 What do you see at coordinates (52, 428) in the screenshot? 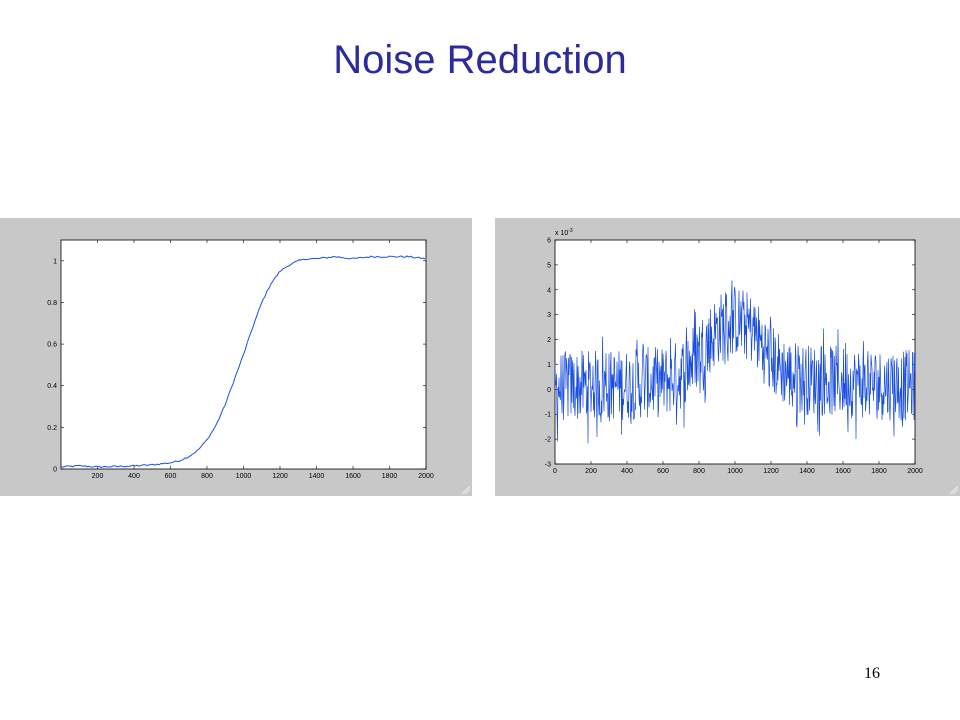
I see `y-tick-label: 0.2` at bounding box center [52, 428].